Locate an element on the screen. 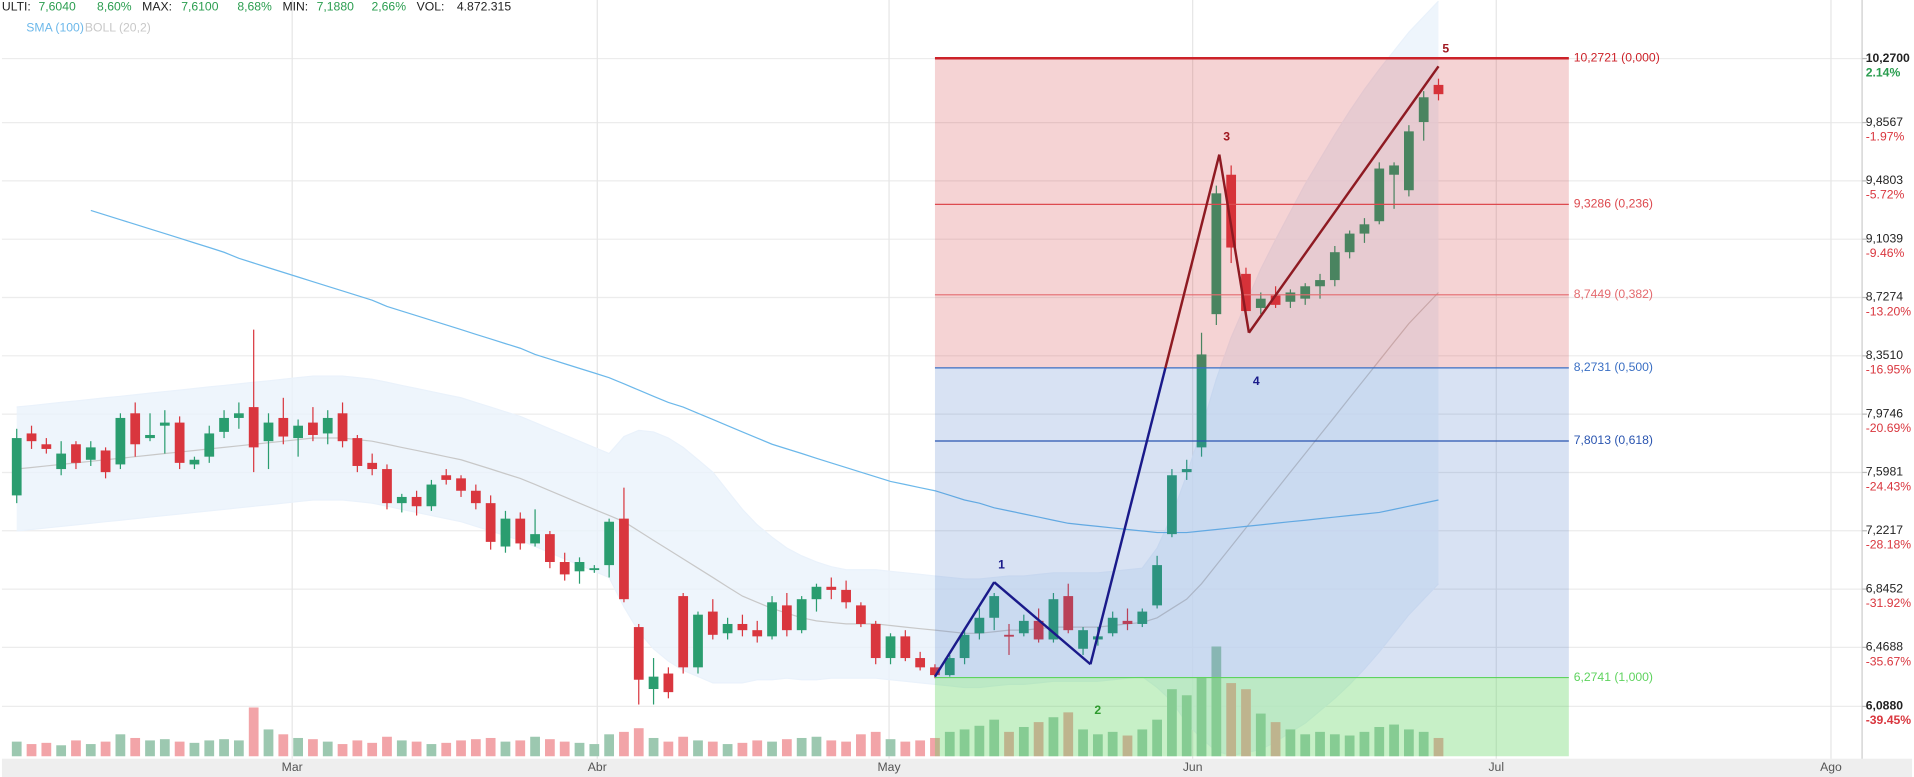 This screenshot has height=777, width=1914. y-tick-label: 6,0880 is located at coordinates (1884, 706).